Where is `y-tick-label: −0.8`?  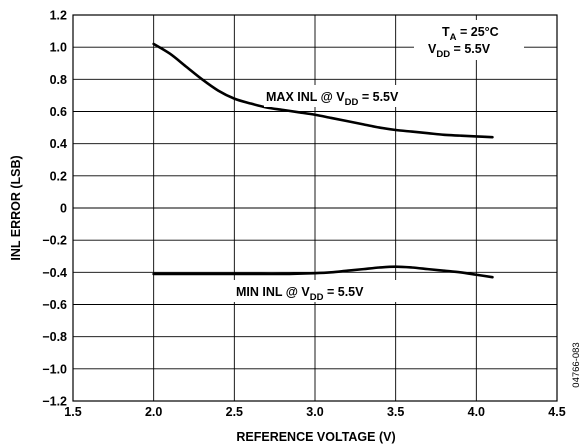 y-tick-label: −0.8 is located at coordinates (54, 337).